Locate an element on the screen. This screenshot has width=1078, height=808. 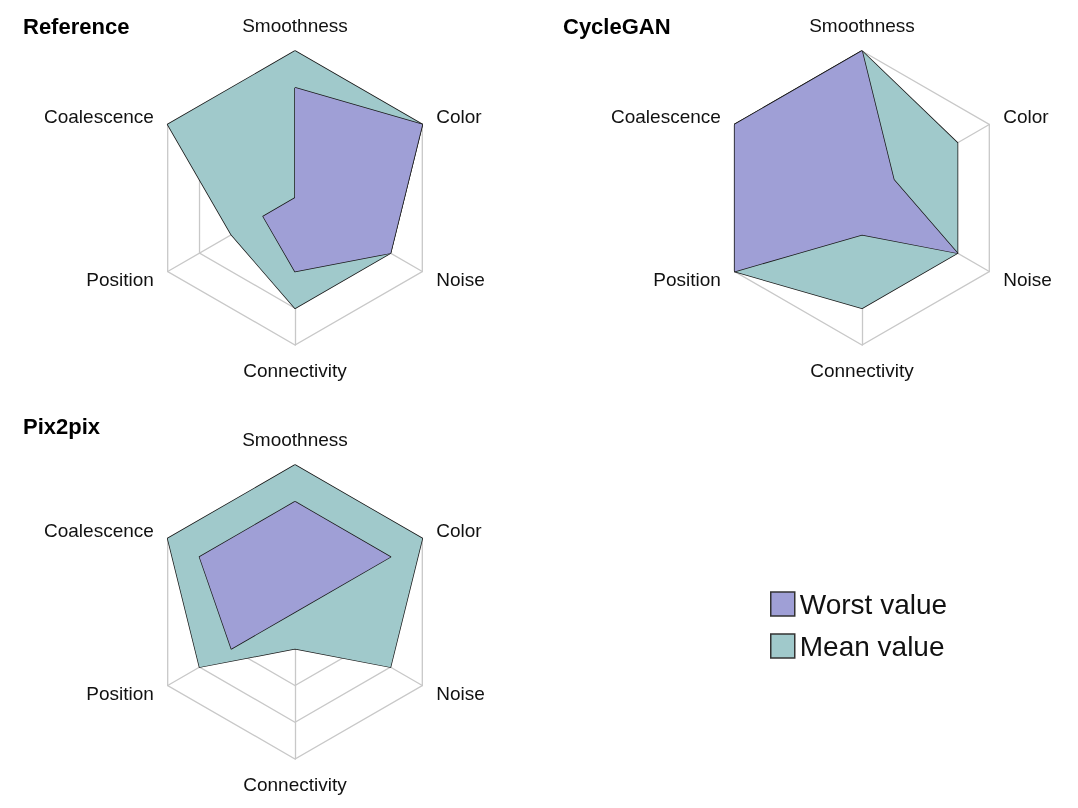
chart-title: Reference is located at coordinates (76, 26).